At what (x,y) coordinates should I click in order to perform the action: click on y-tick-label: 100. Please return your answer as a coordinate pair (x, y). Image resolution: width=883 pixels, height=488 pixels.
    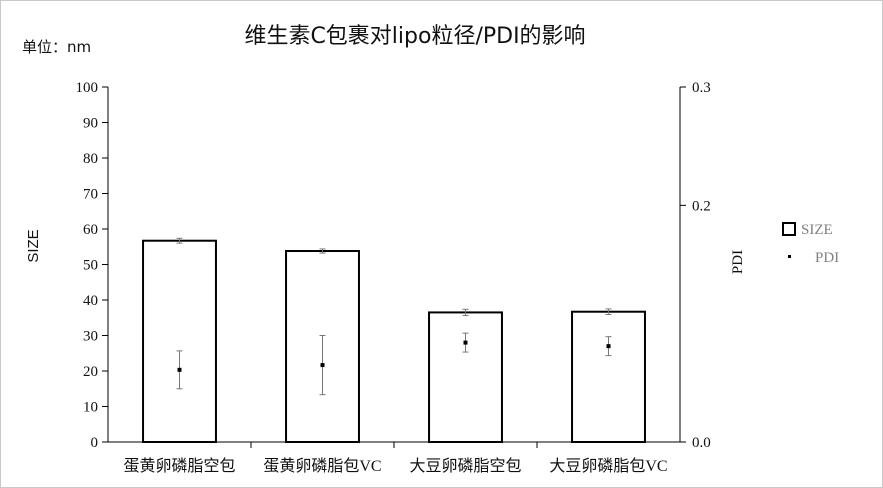
    Looking at the image, I should click on (87, 88).